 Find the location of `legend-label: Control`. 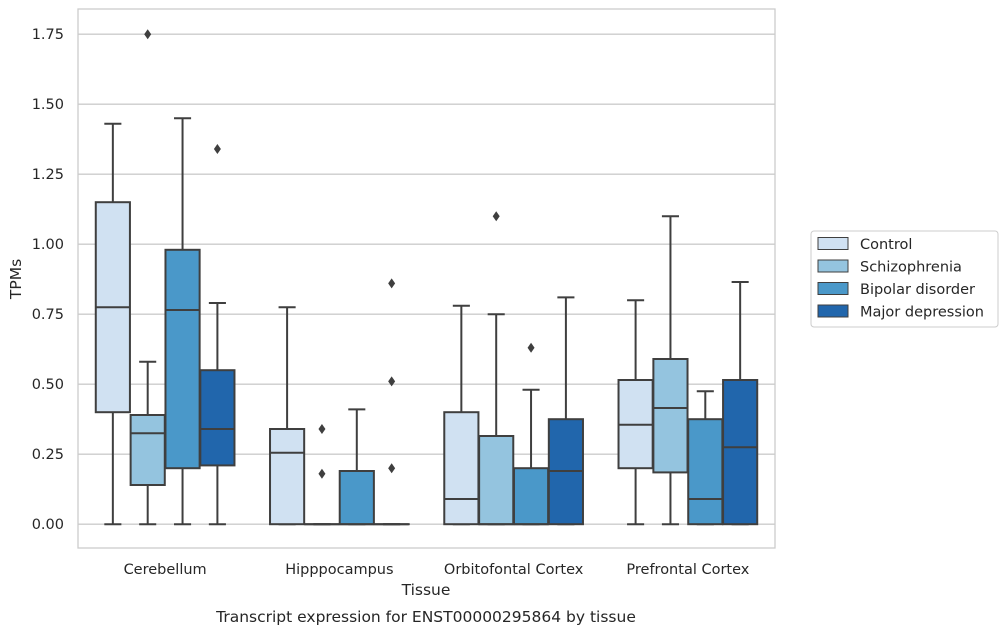

legend-label: Control is located at coordinates (886, 245).